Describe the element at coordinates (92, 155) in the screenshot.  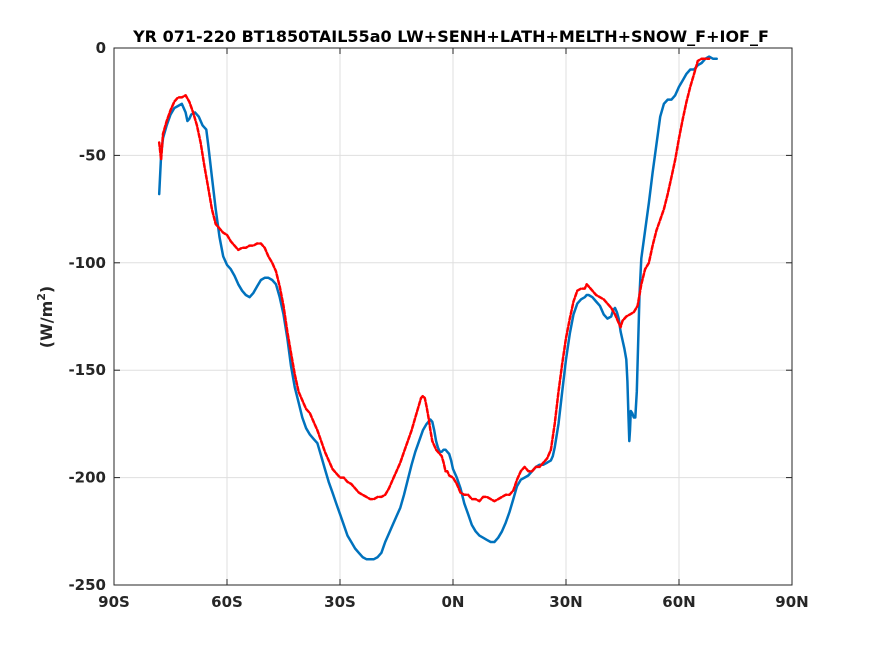
I see `y-tick-label: -50` at that location.